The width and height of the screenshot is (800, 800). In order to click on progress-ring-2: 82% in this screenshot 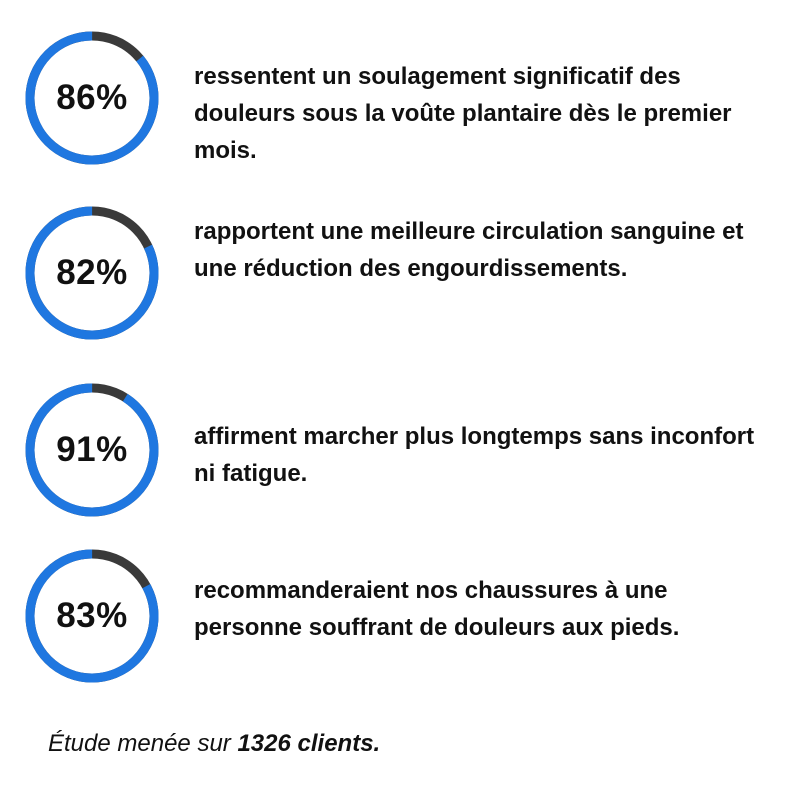, I will do `click(92, 273)`.